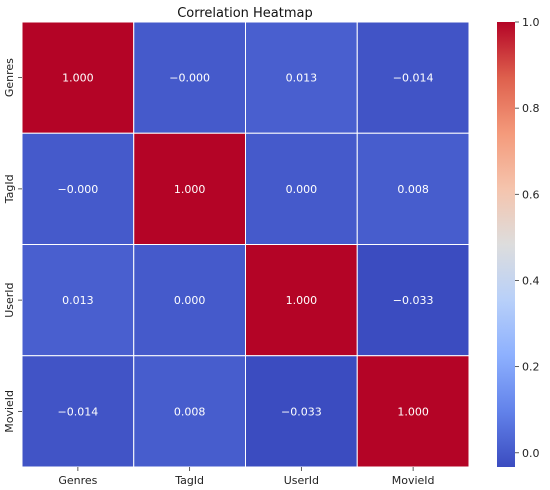 Image resolution: width=550 pixels, height=490 pixels. I want to click on x-axis: Genres TagId UserId MovieId, so click(246, 477).